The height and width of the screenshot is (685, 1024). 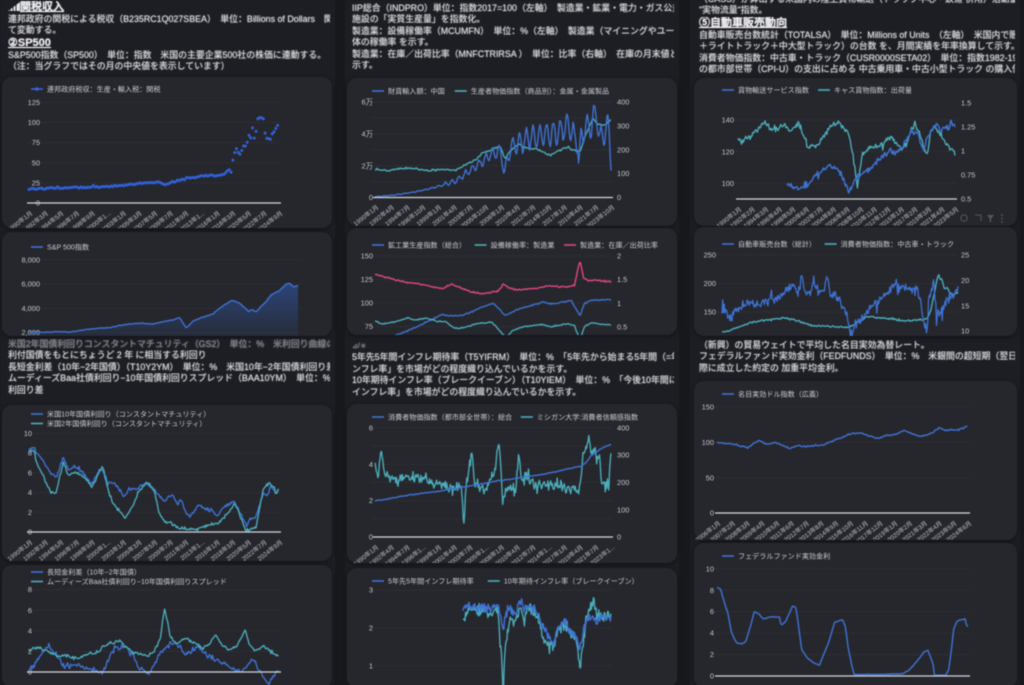 I want to click on svg-text: ムーディーズBaa社債利回り−10年国債利回りスプレッド, so click(x=137, y=581).